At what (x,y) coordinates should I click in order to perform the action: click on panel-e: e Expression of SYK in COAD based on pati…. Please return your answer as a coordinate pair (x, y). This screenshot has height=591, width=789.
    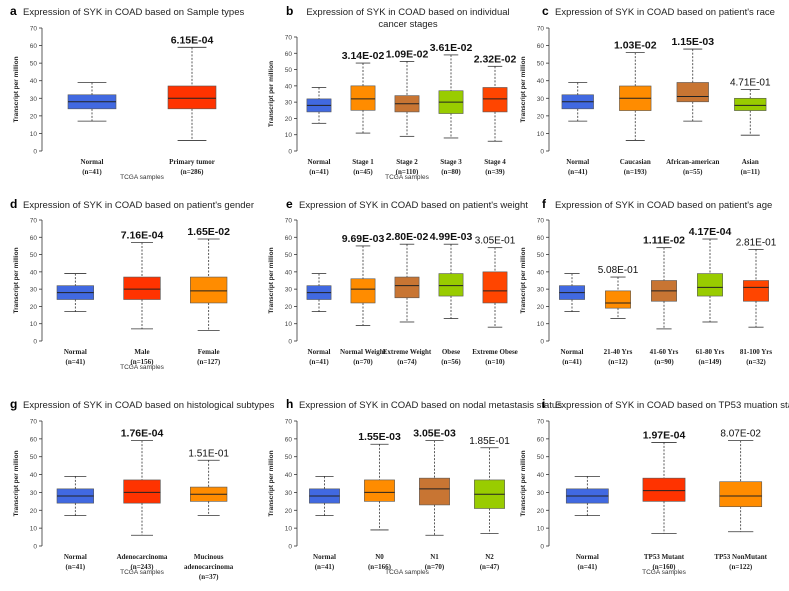
    Looking at the image, I should click on (398, 281).